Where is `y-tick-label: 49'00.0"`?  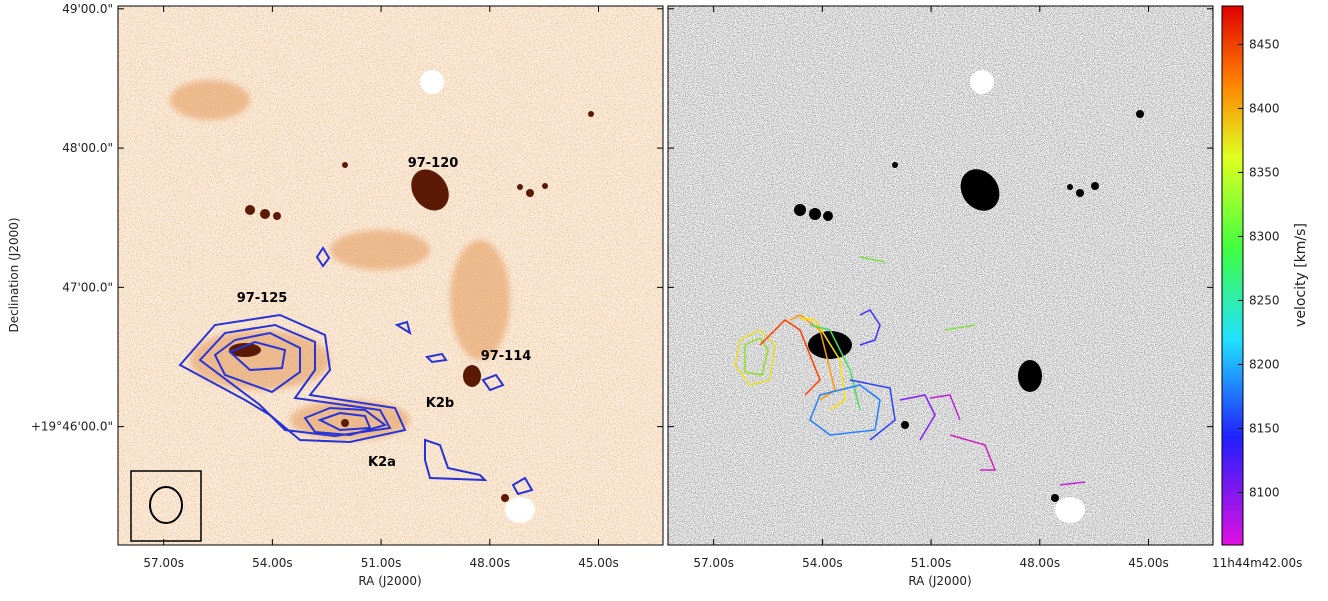 y-tick-label: 49'00.0" is located at coordinates (87, 9).